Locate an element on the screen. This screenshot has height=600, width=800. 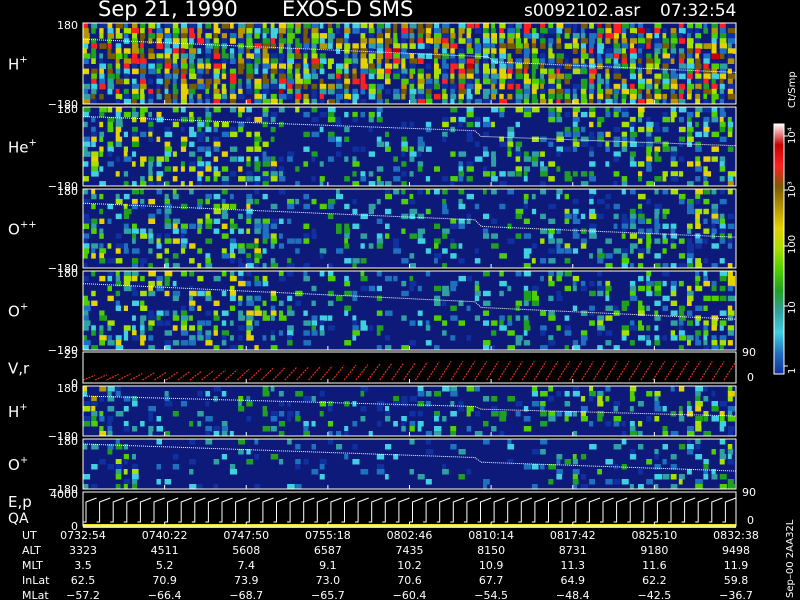
table-cell: −36.7 is located at coordinates (736, 594).